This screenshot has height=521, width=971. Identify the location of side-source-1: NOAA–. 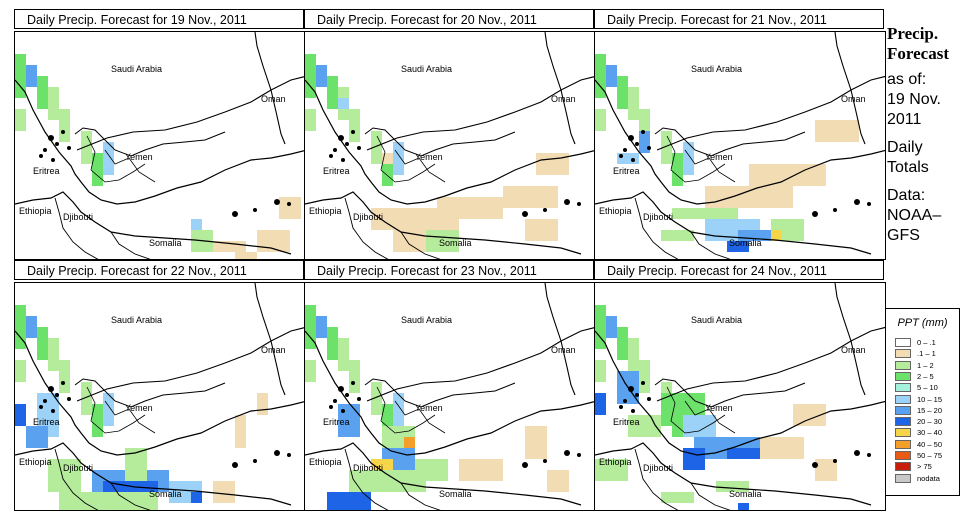
(914, 215).